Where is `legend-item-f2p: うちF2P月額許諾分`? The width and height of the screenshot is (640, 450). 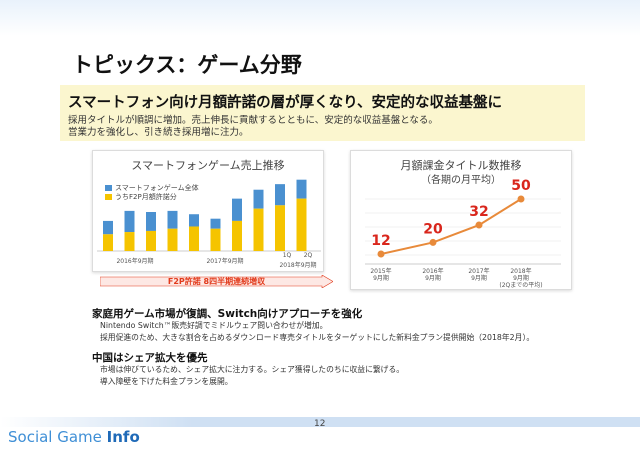
legend-item-f2p: うちF2P月額許諾分 is located at coordinates (152, 196).